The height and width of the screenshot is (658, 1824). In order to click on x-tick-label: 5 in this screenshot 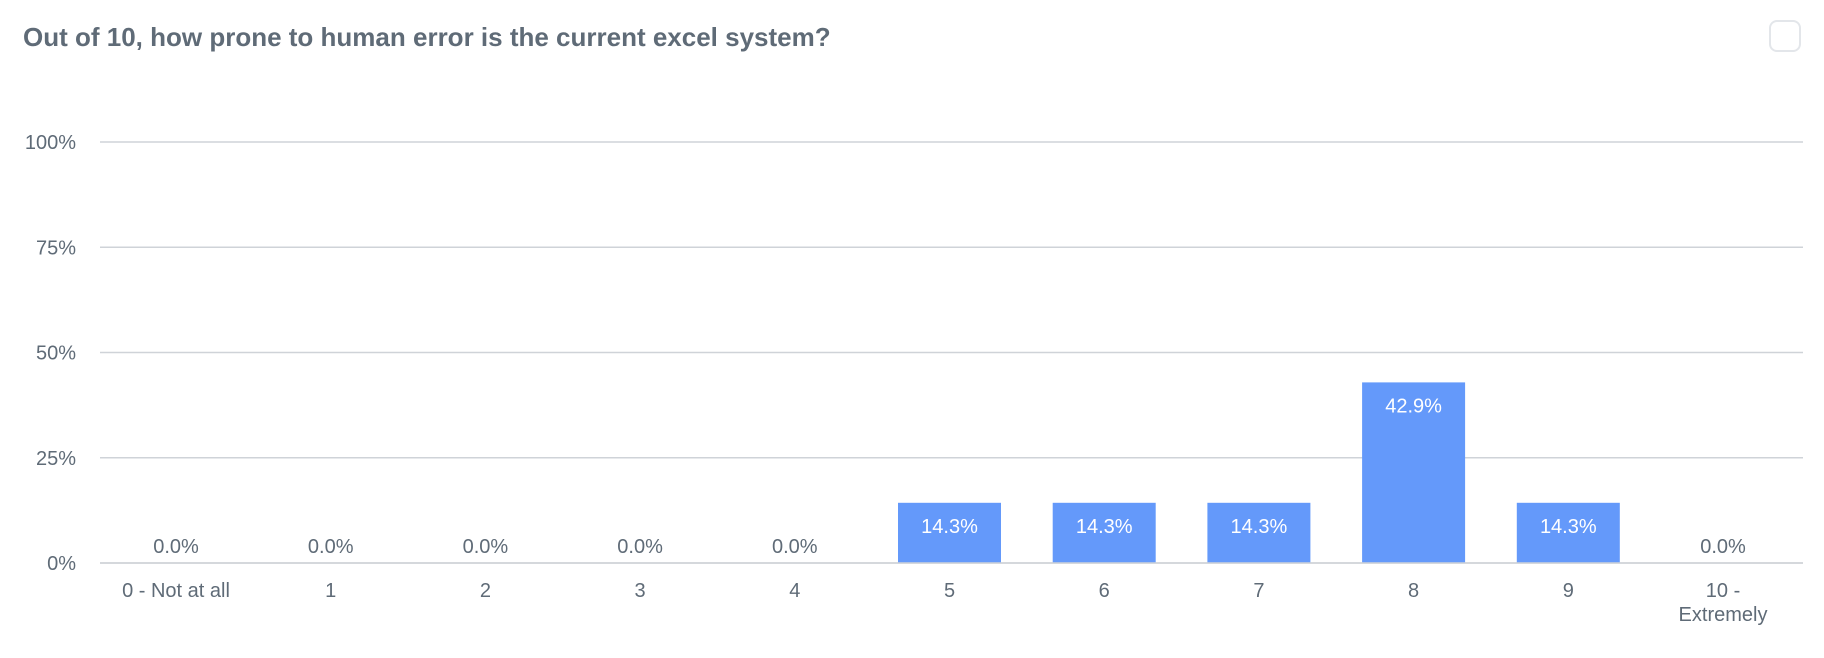, I will do `click(949, 591)`.